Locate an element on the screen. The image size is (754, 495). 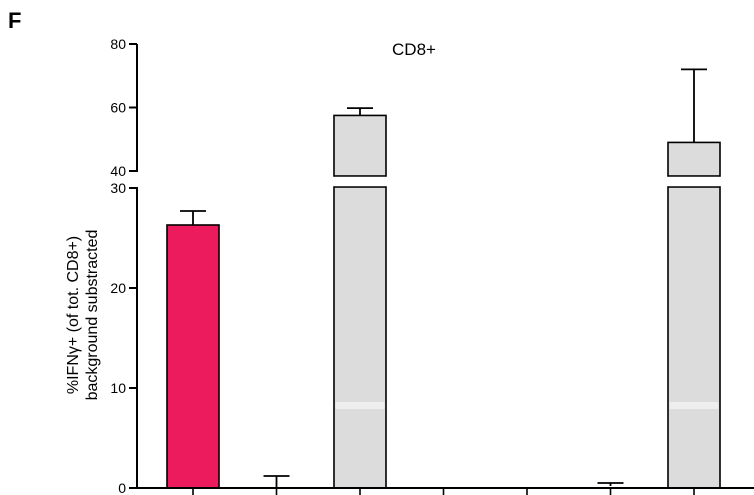
y-axis-label-line-2: background substracted is located at coordinates (92, 315).